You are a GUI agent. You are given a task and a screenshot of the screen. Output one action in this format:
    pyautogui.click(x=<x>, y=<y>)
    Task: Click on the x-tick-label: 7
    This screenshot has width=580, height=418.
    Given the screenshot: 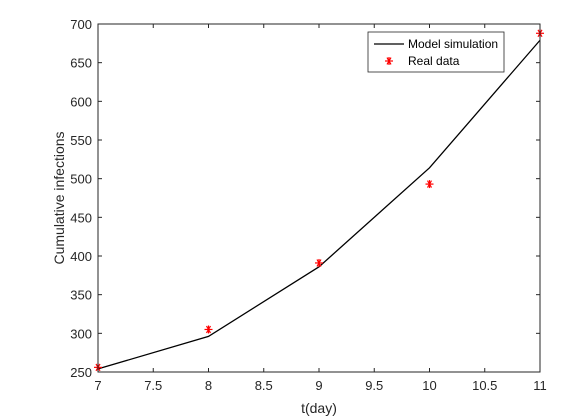 What is the action you would take?
    pyautogui.click(x=97, y=385)
    